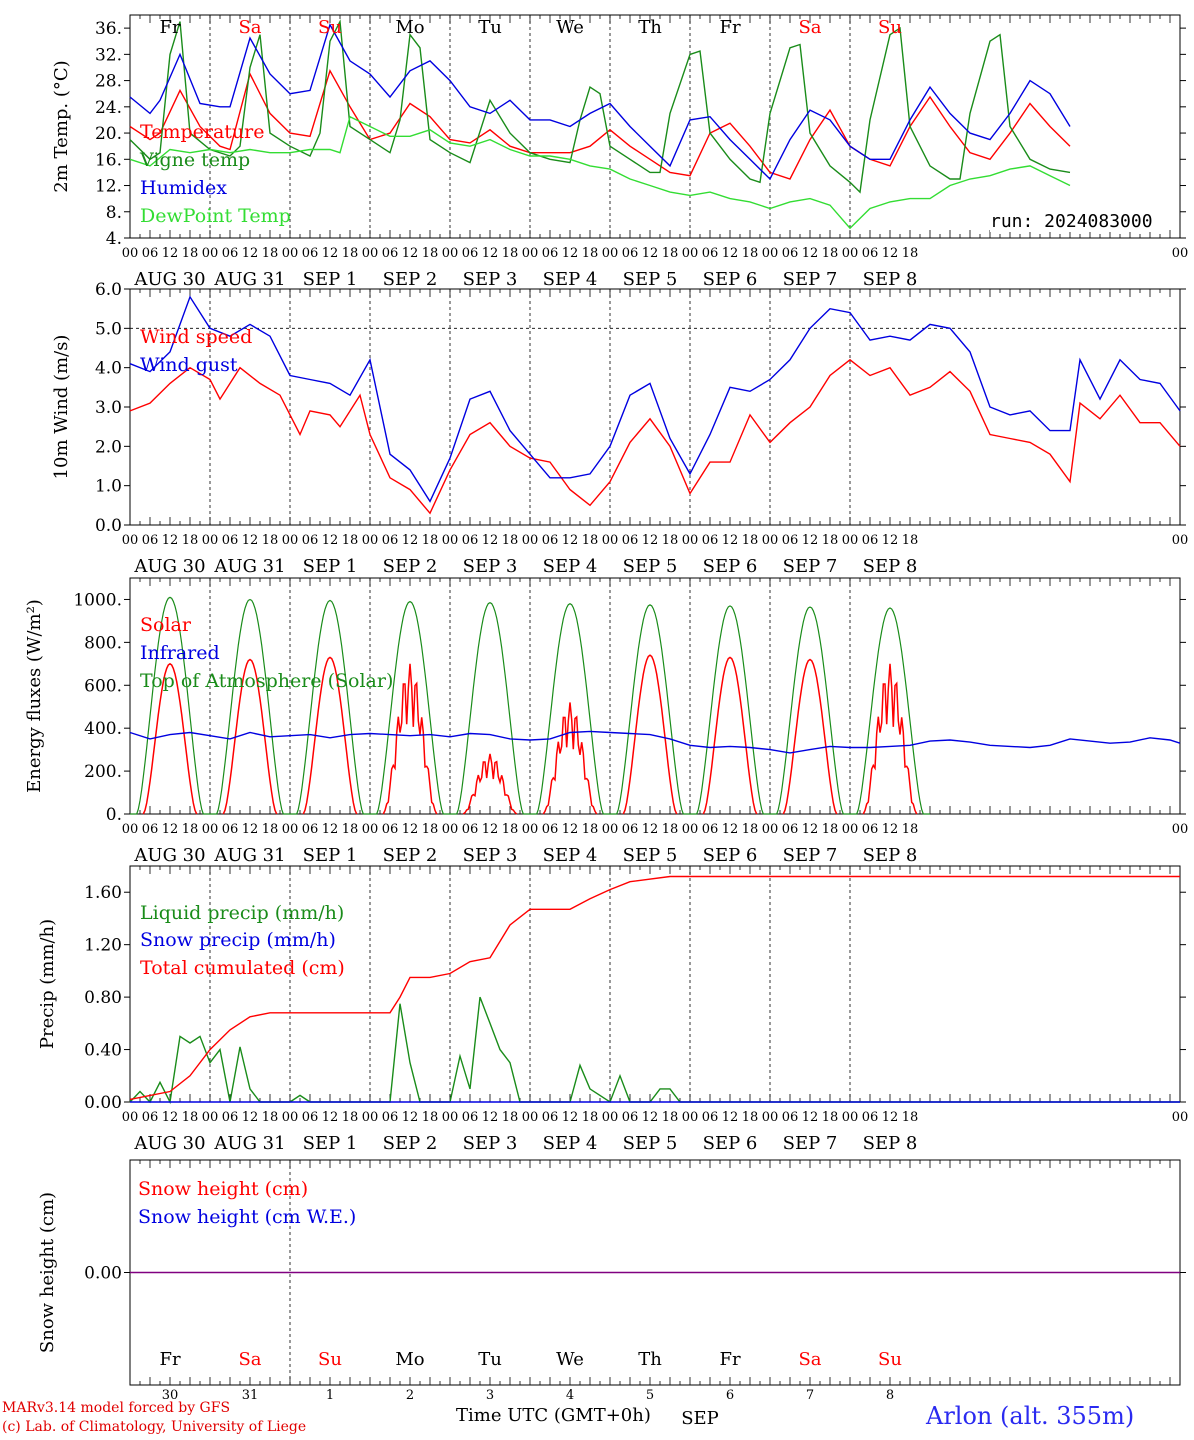 Image resolution: width=1194 pixels, height=1440 pixels. What do you see at coordinates (103, 643) in the screenshot?
I see `y-tick-label: 800.` at bounding box center [103, 643].